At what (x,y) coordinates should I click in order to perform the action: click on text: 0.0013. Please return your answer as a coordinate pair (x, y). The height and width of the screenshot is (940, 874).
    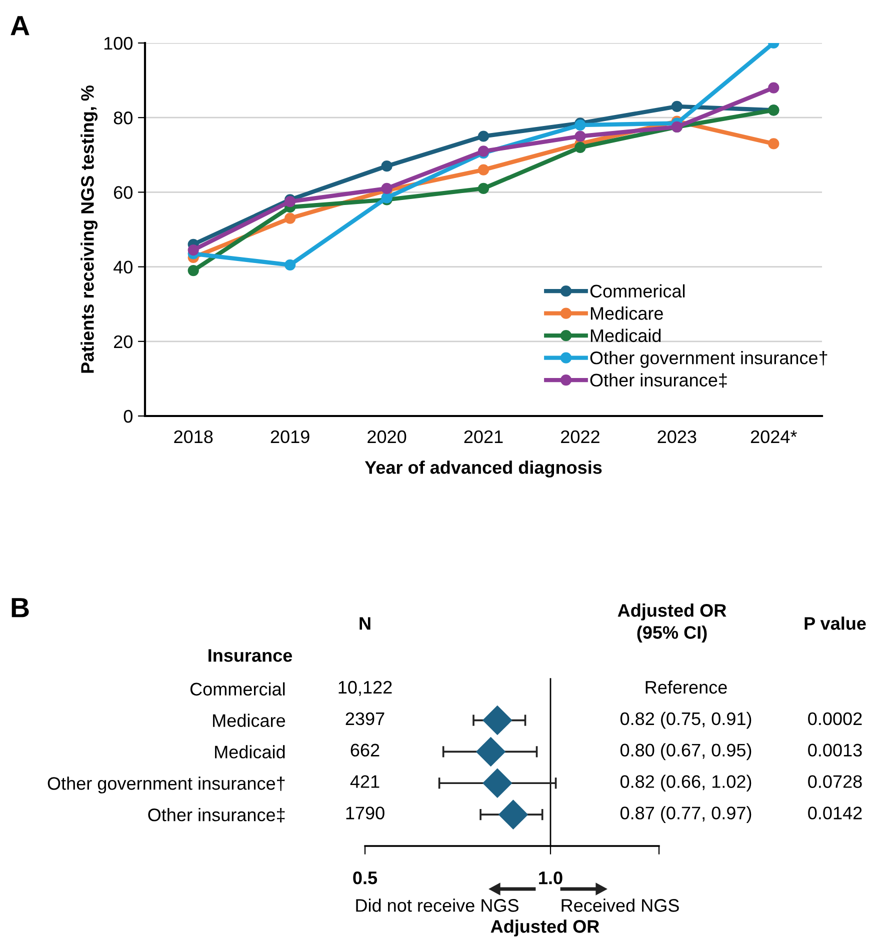
    Looking at the image, I should click on (835, 750).